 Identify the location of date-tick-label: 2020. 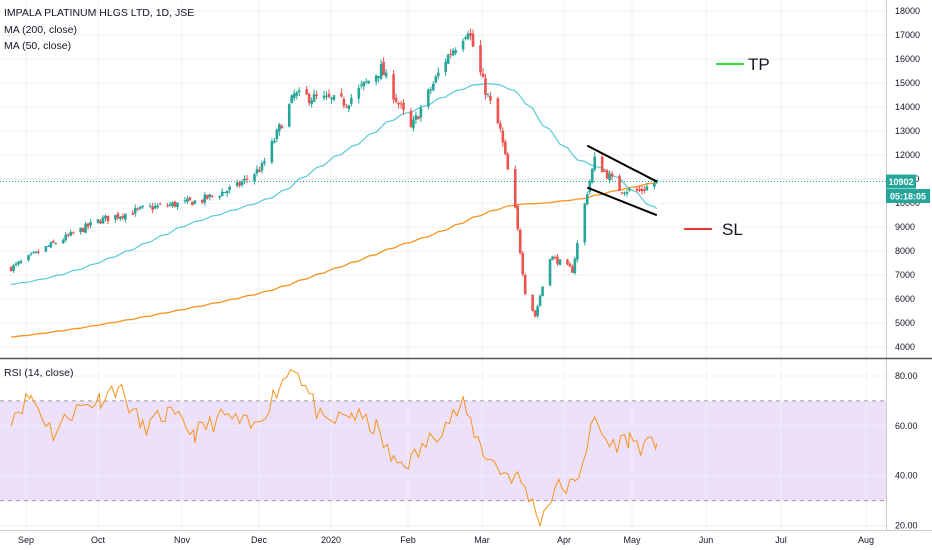
(331, 540).